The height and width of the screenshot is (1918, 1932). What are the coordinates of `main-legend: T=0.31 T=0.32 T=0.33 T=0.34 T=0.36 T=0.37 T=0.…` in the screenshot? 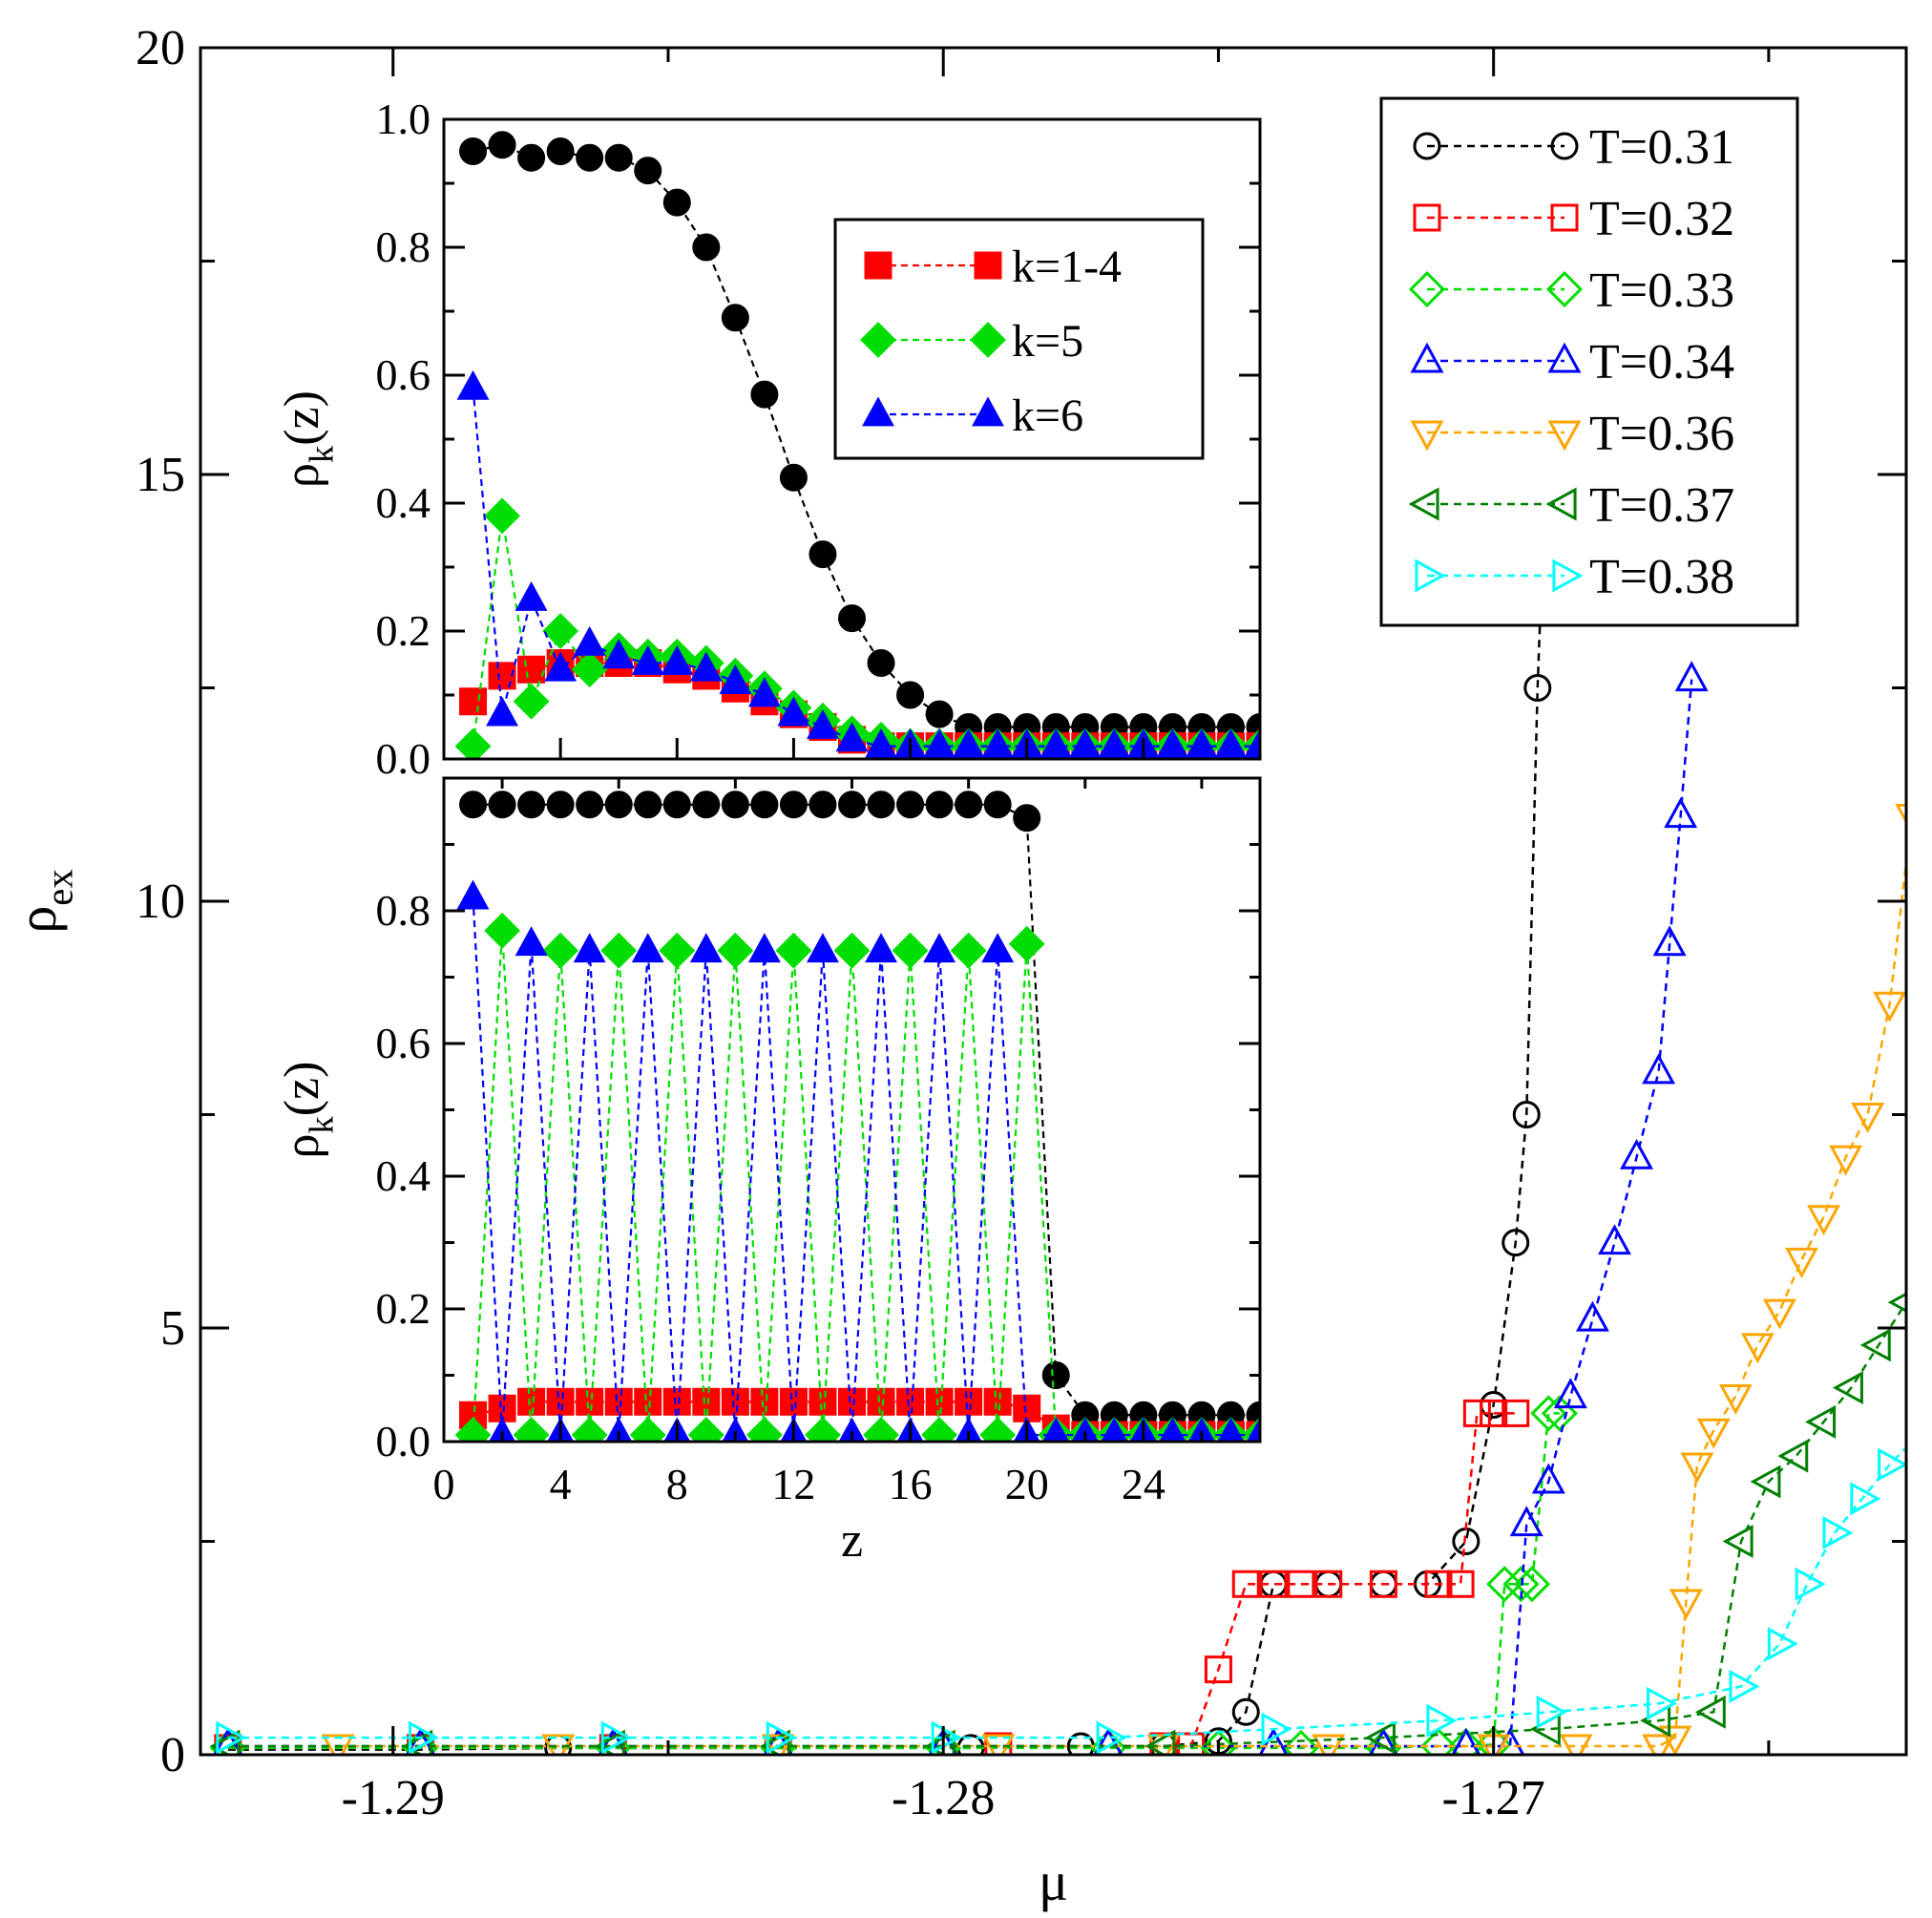 It's located at (1589, 362).